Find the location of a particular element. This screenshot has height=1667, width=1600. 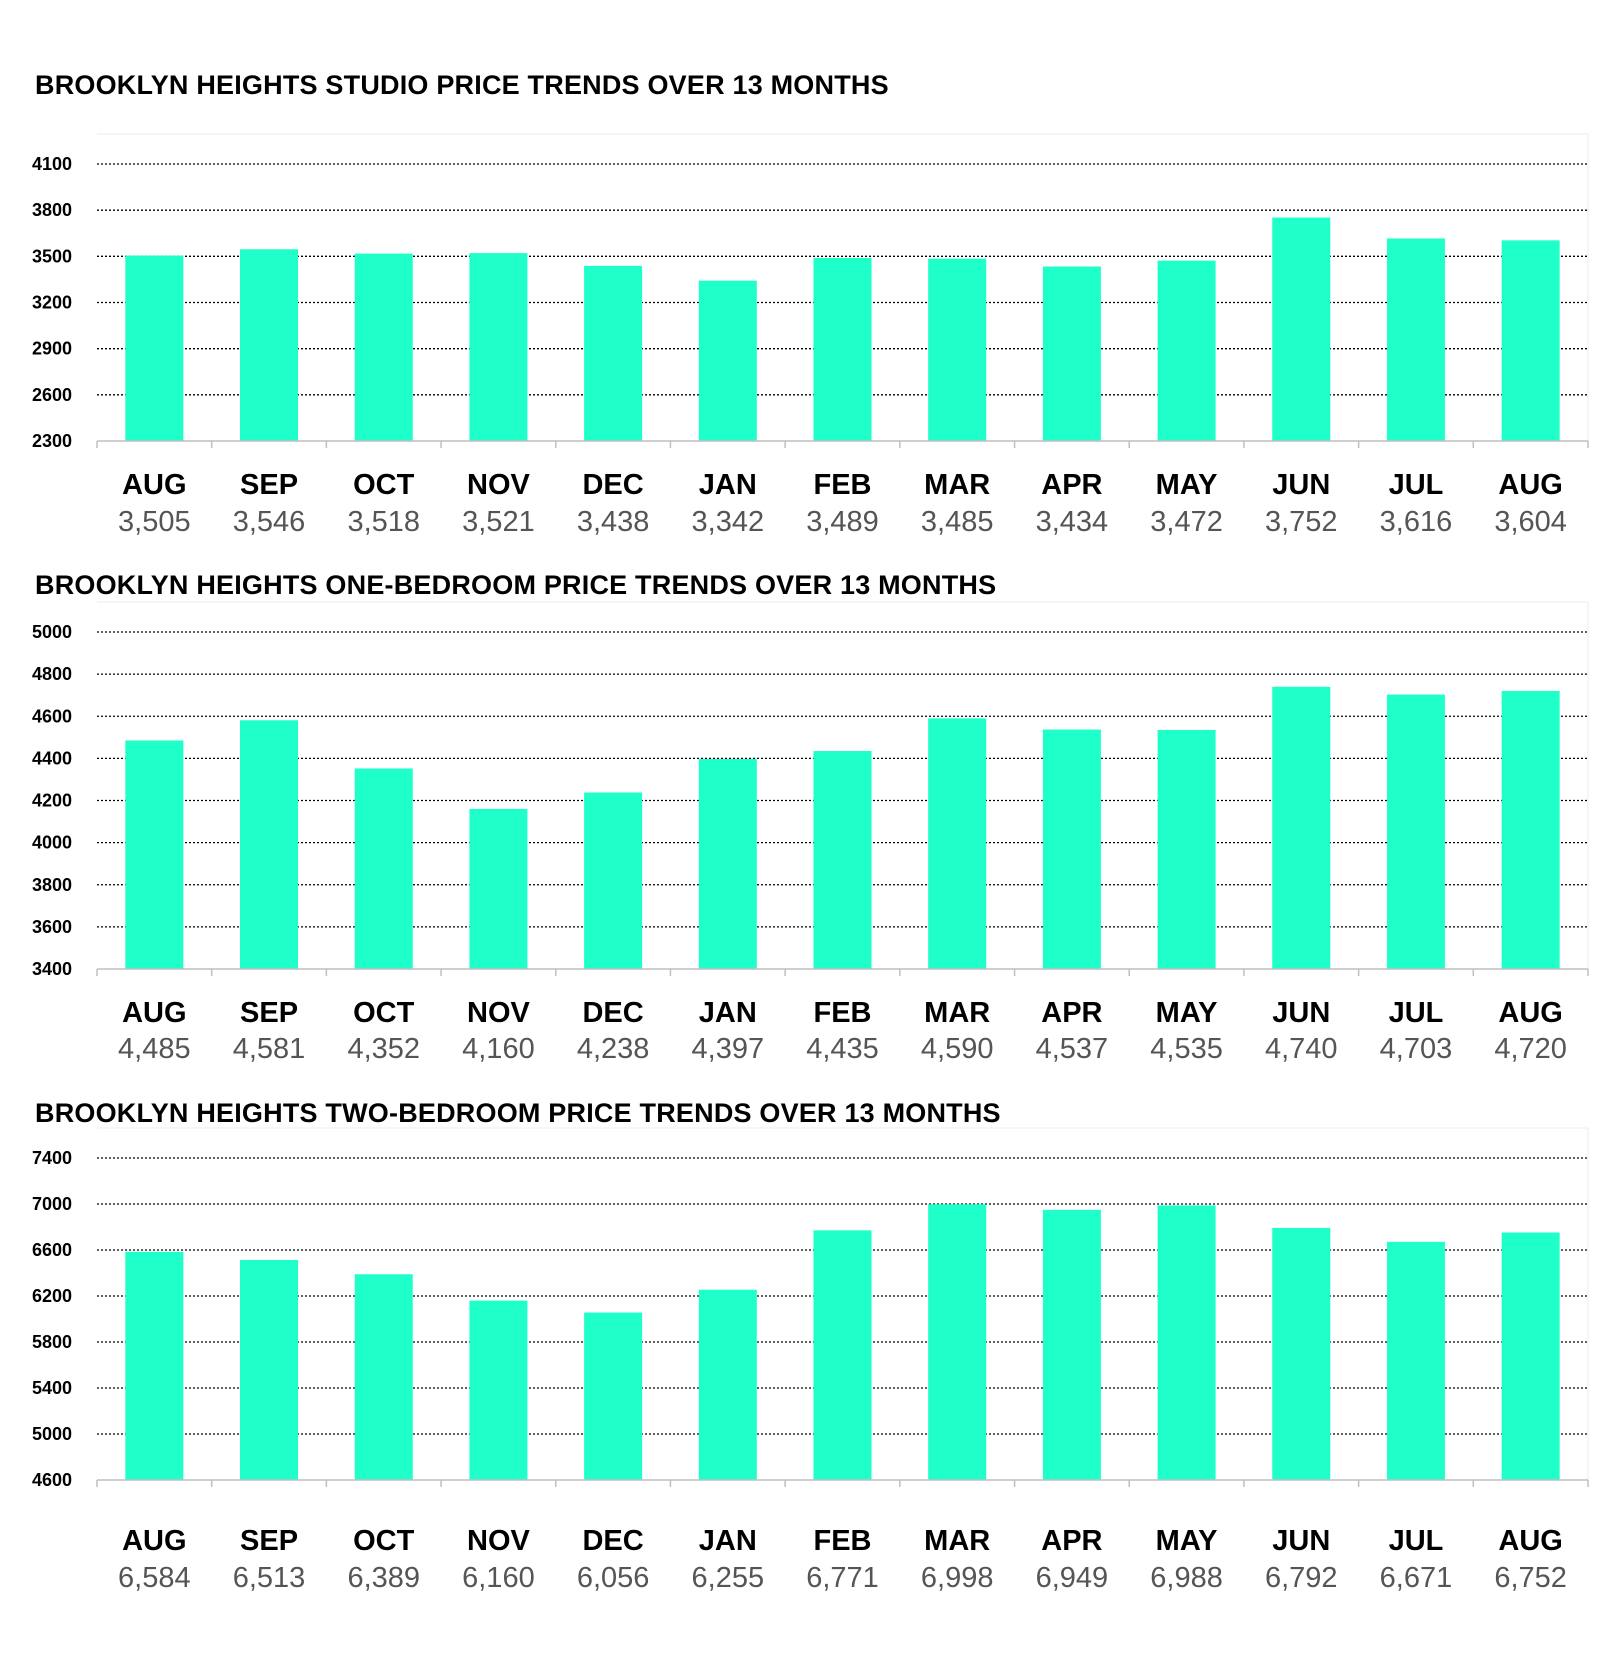

data-label: 4,740 is located at coordinates (1301, 1049).